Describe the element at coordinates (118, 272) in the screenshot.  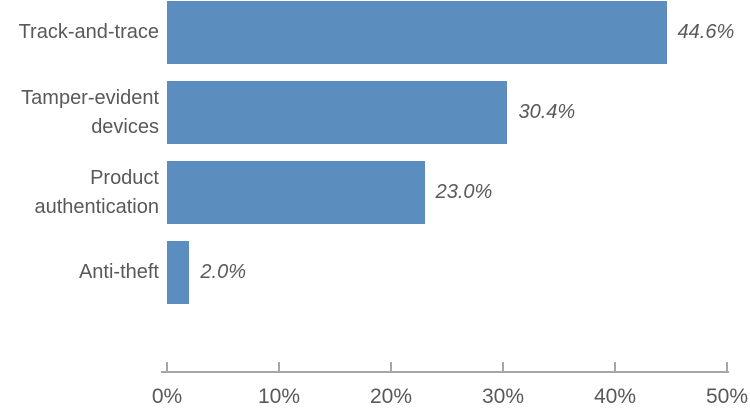
I see `category-label-anti-theft: Anti-theft` at that location.